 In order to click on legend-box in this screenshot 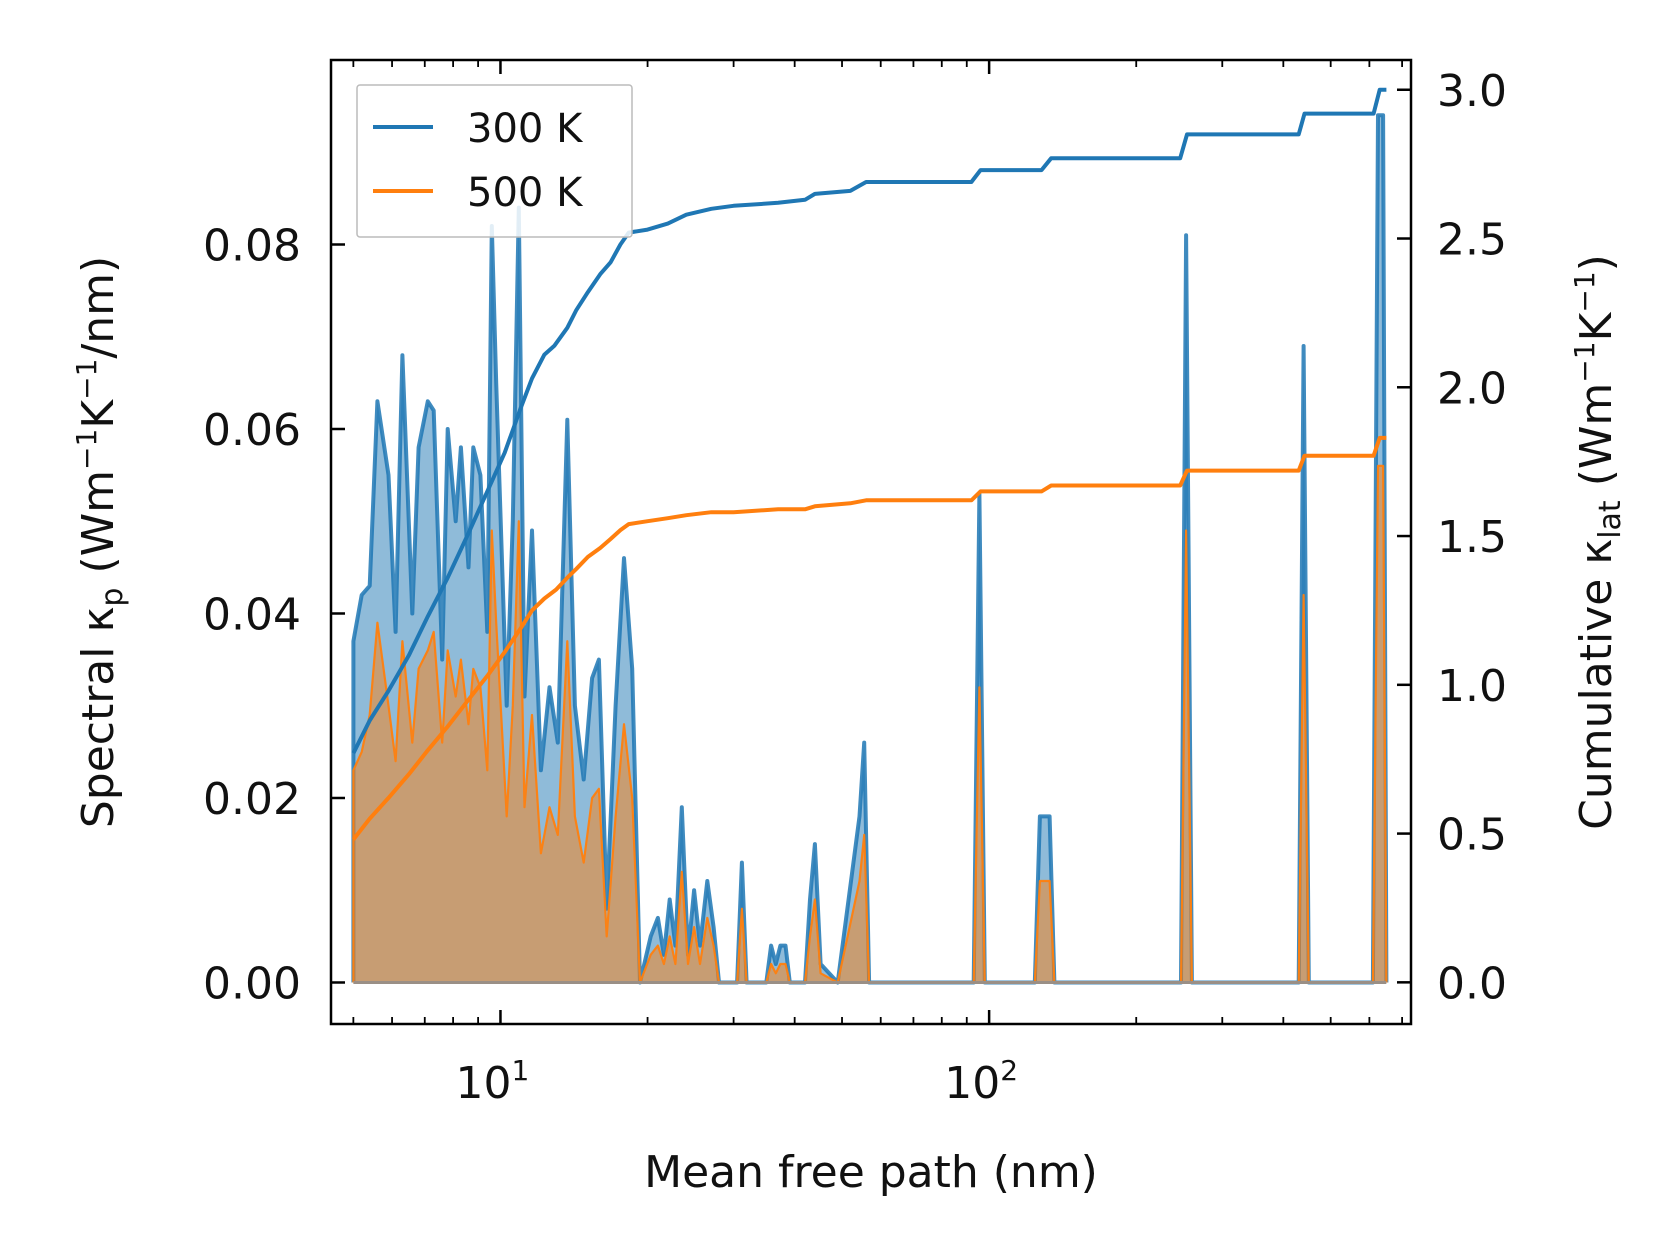, I will do `click(494, 161)`.